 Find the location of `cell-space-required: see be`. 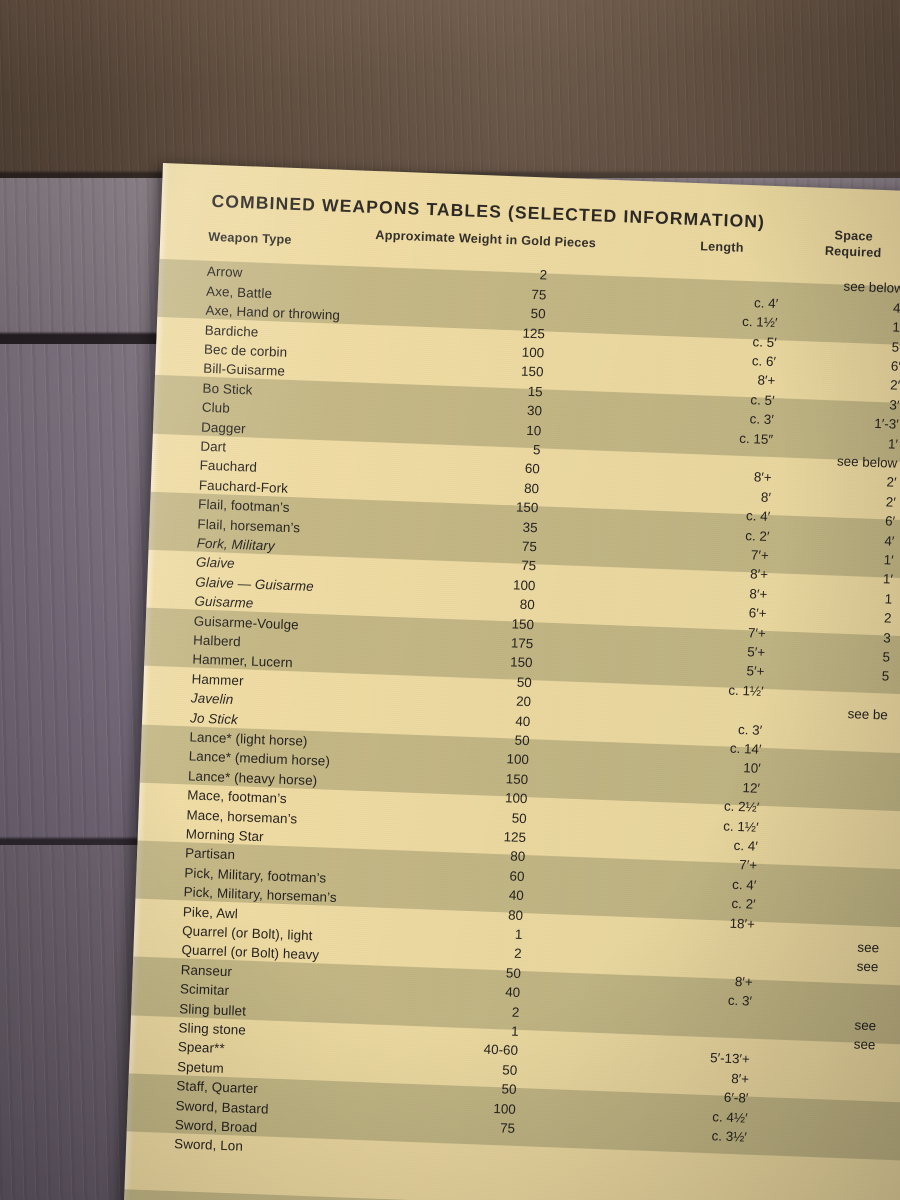

cell-space-required: see be is located at coordinates (868, 714).